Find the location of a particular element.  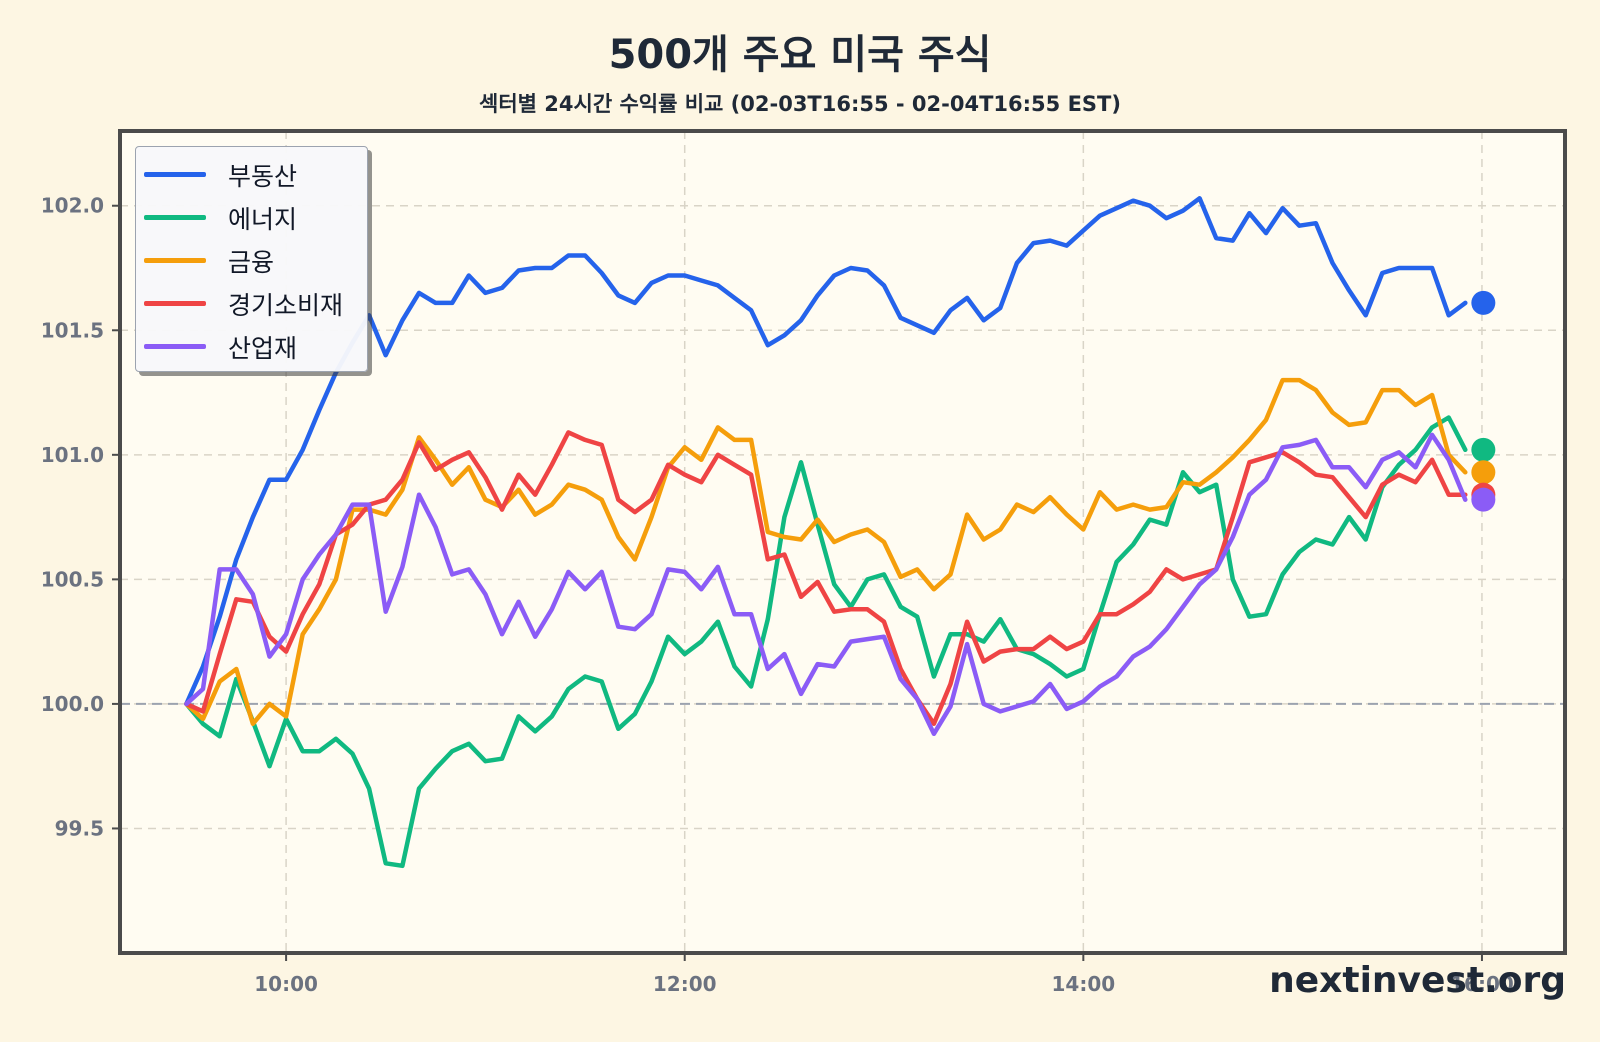

endpoint-layer is located at coordinates (1483, 401).